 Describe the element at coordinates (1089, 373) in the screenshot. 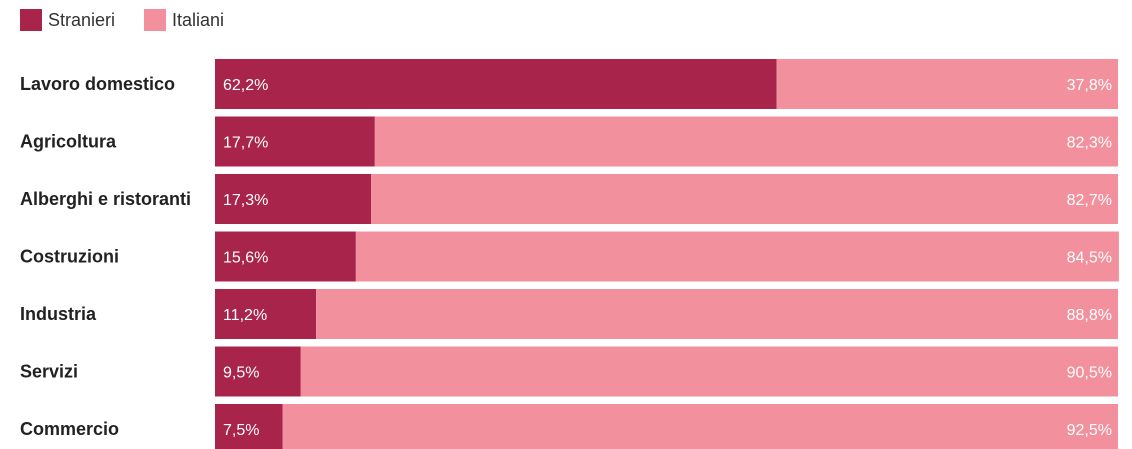

I see `value-label-italiani: 90,5%` at that location.